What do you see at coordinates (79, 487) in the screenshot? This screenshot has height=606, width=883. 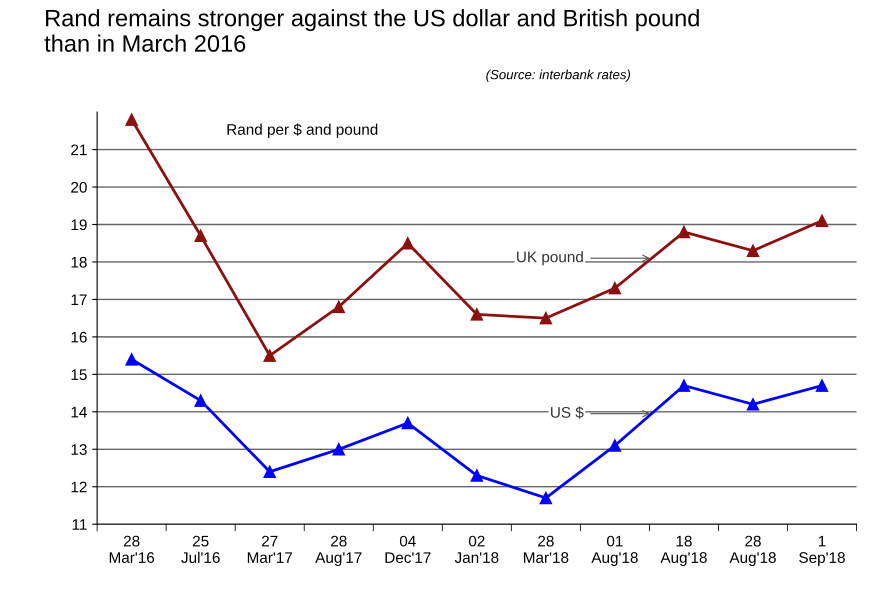 I see `y-tick-label: 12` at bounding box center [79, 487].